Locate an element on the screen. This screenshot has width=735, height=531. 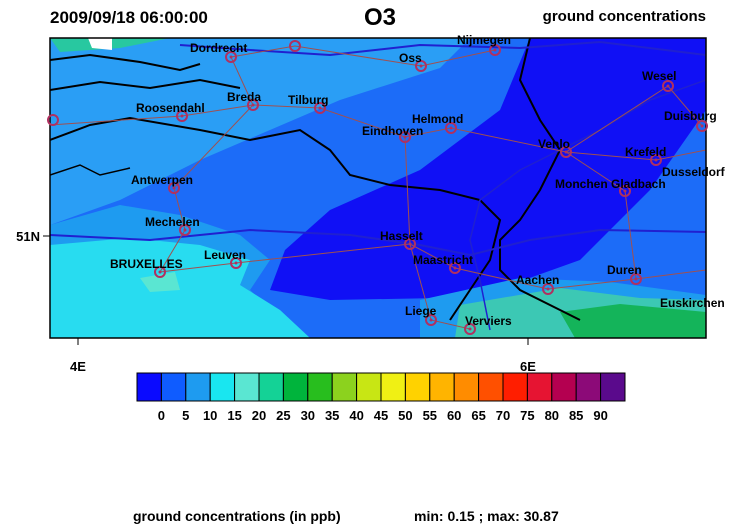
city-label: Oss is located at coordinates (410, 58).